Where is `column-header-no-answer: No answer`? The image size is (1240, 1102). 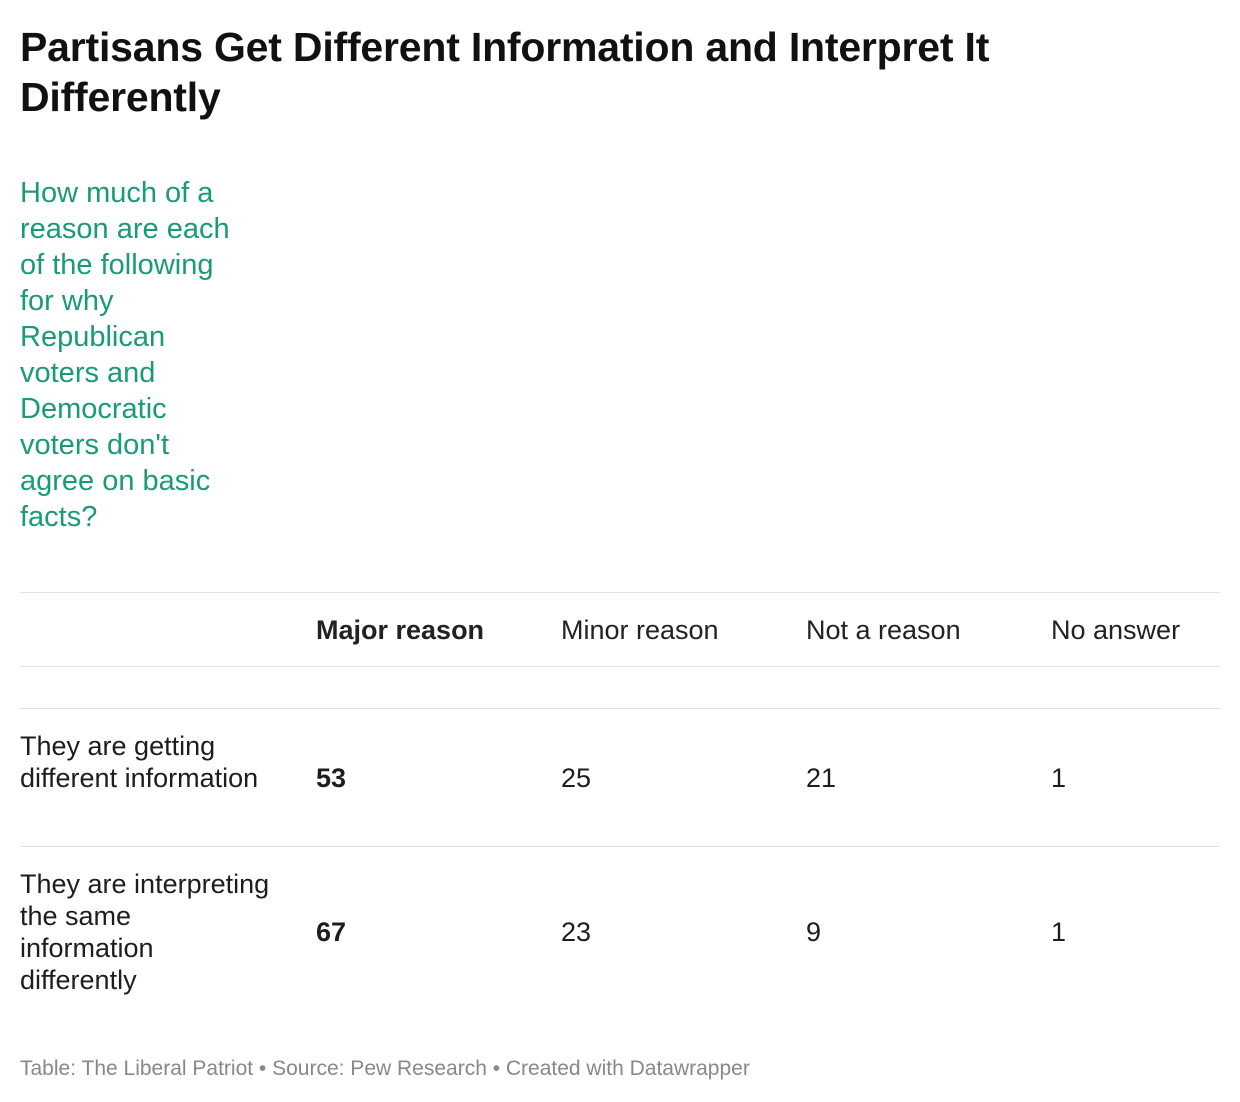
column-header-no-answer: No answer is located at coordinates (1116, 630).